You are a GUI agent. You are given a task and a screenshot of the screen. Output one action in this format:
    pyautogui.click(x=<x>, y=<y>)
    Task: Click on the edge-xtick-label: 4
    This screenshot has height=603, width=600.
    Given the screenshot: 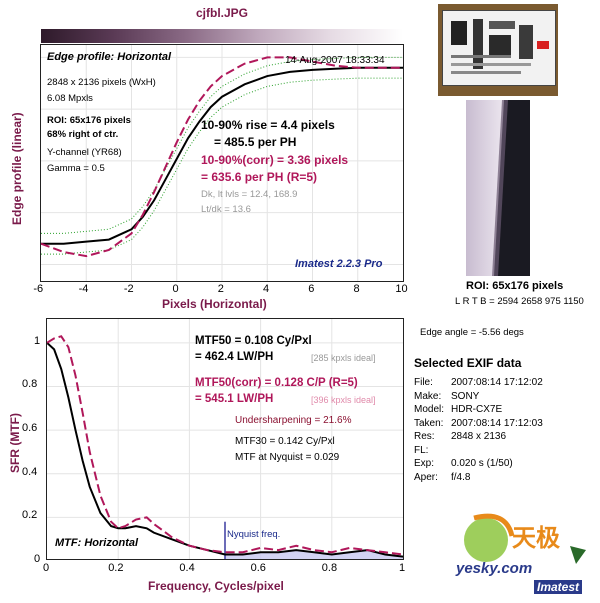 What is the action you would take?
    pyautogui.click(x=266, y=289)
    